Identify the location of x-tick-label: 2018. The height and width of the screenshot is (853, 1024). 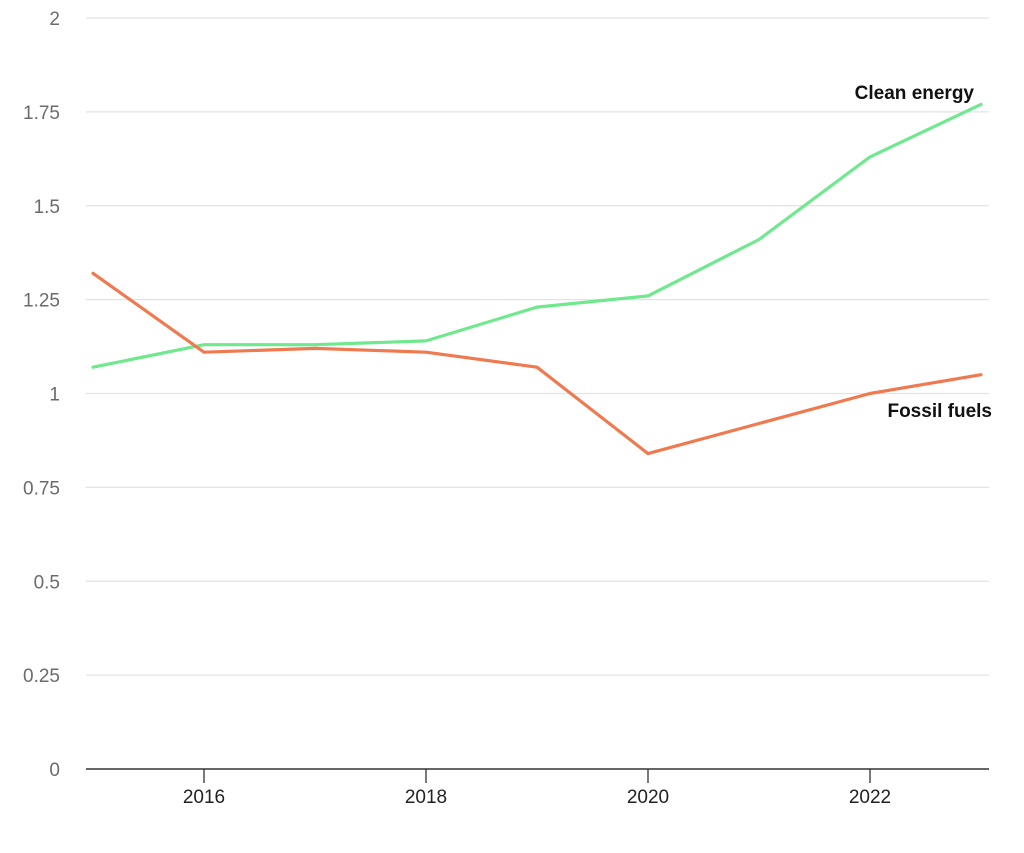
(426, 797).